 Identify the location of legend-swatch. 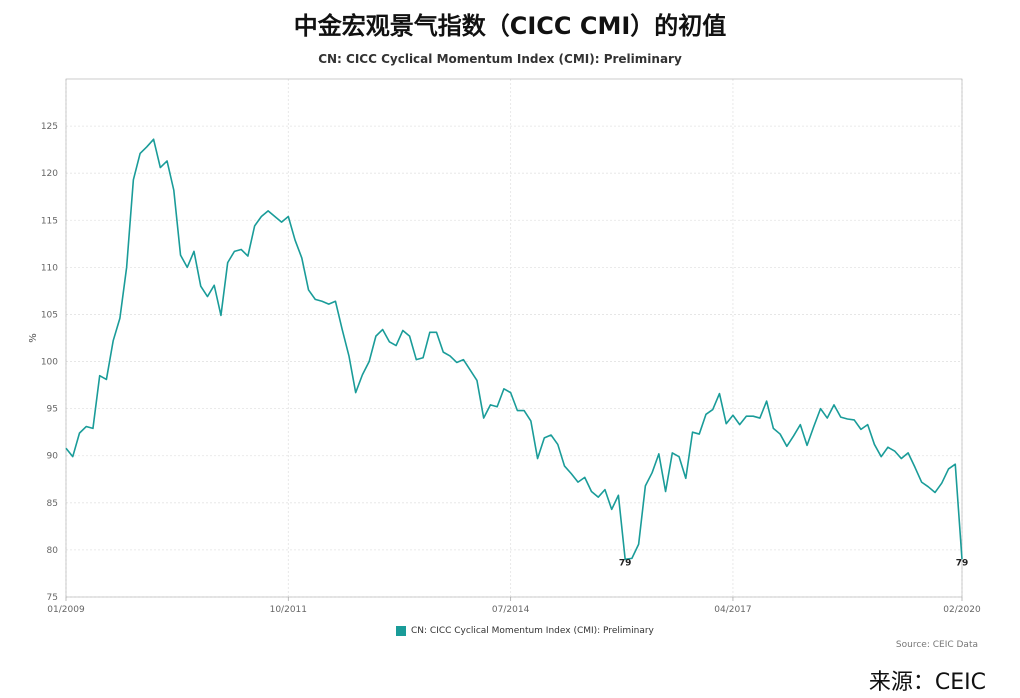
(401, 631).